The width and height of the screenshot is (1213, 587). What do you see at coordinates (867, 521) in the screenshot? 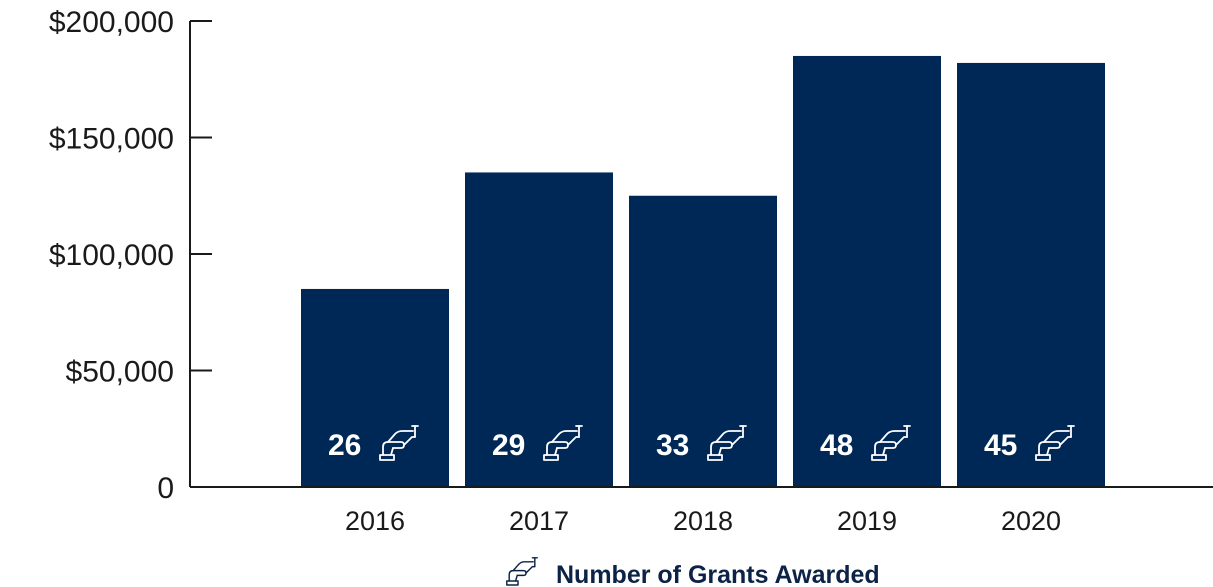
I see `x-tick-label: 2019` at bounding box center [867, 521].